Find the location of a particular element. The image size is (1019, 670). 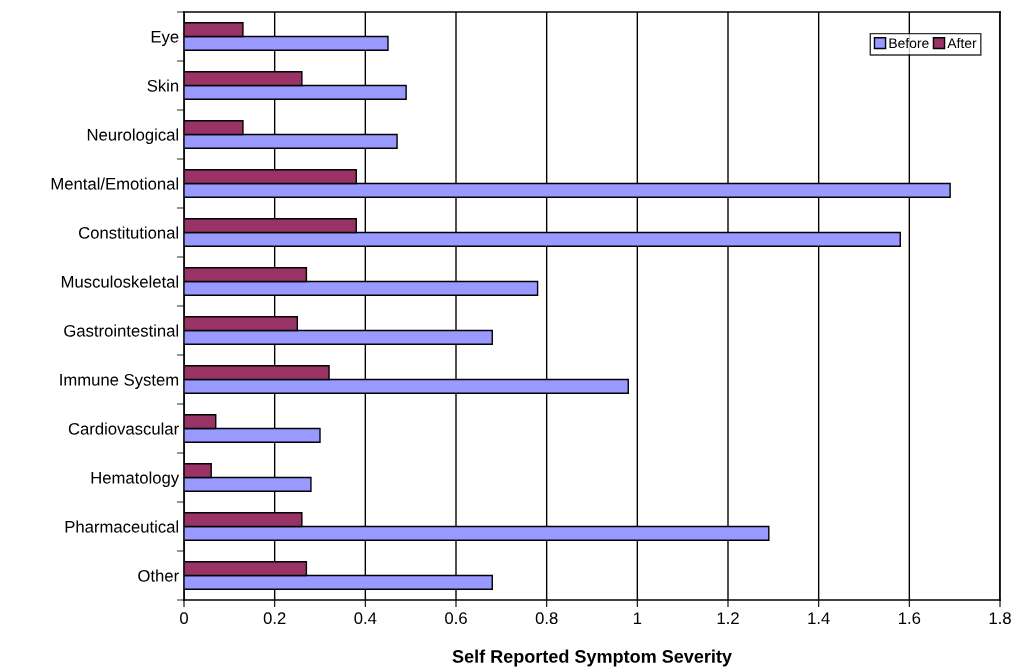

y-tick-label: Other is located at coordinates (158, 575).